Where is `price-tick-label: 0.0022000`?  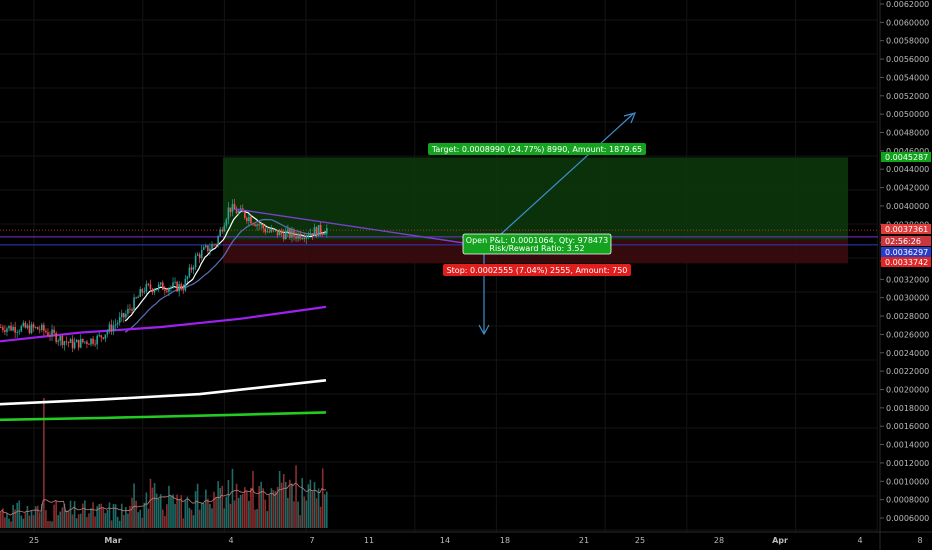
price-tick-label: 0.0022000 is located at coordinates (907, 371).